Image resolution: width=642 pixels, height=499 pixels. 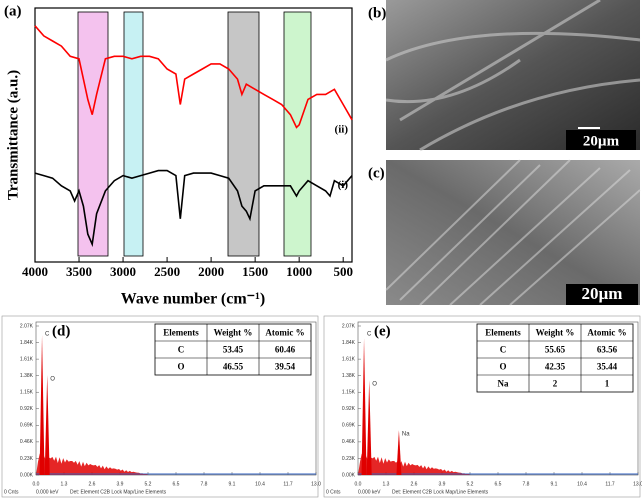 I want to click on table-cell: 55.65, so click(x=555, y=350).